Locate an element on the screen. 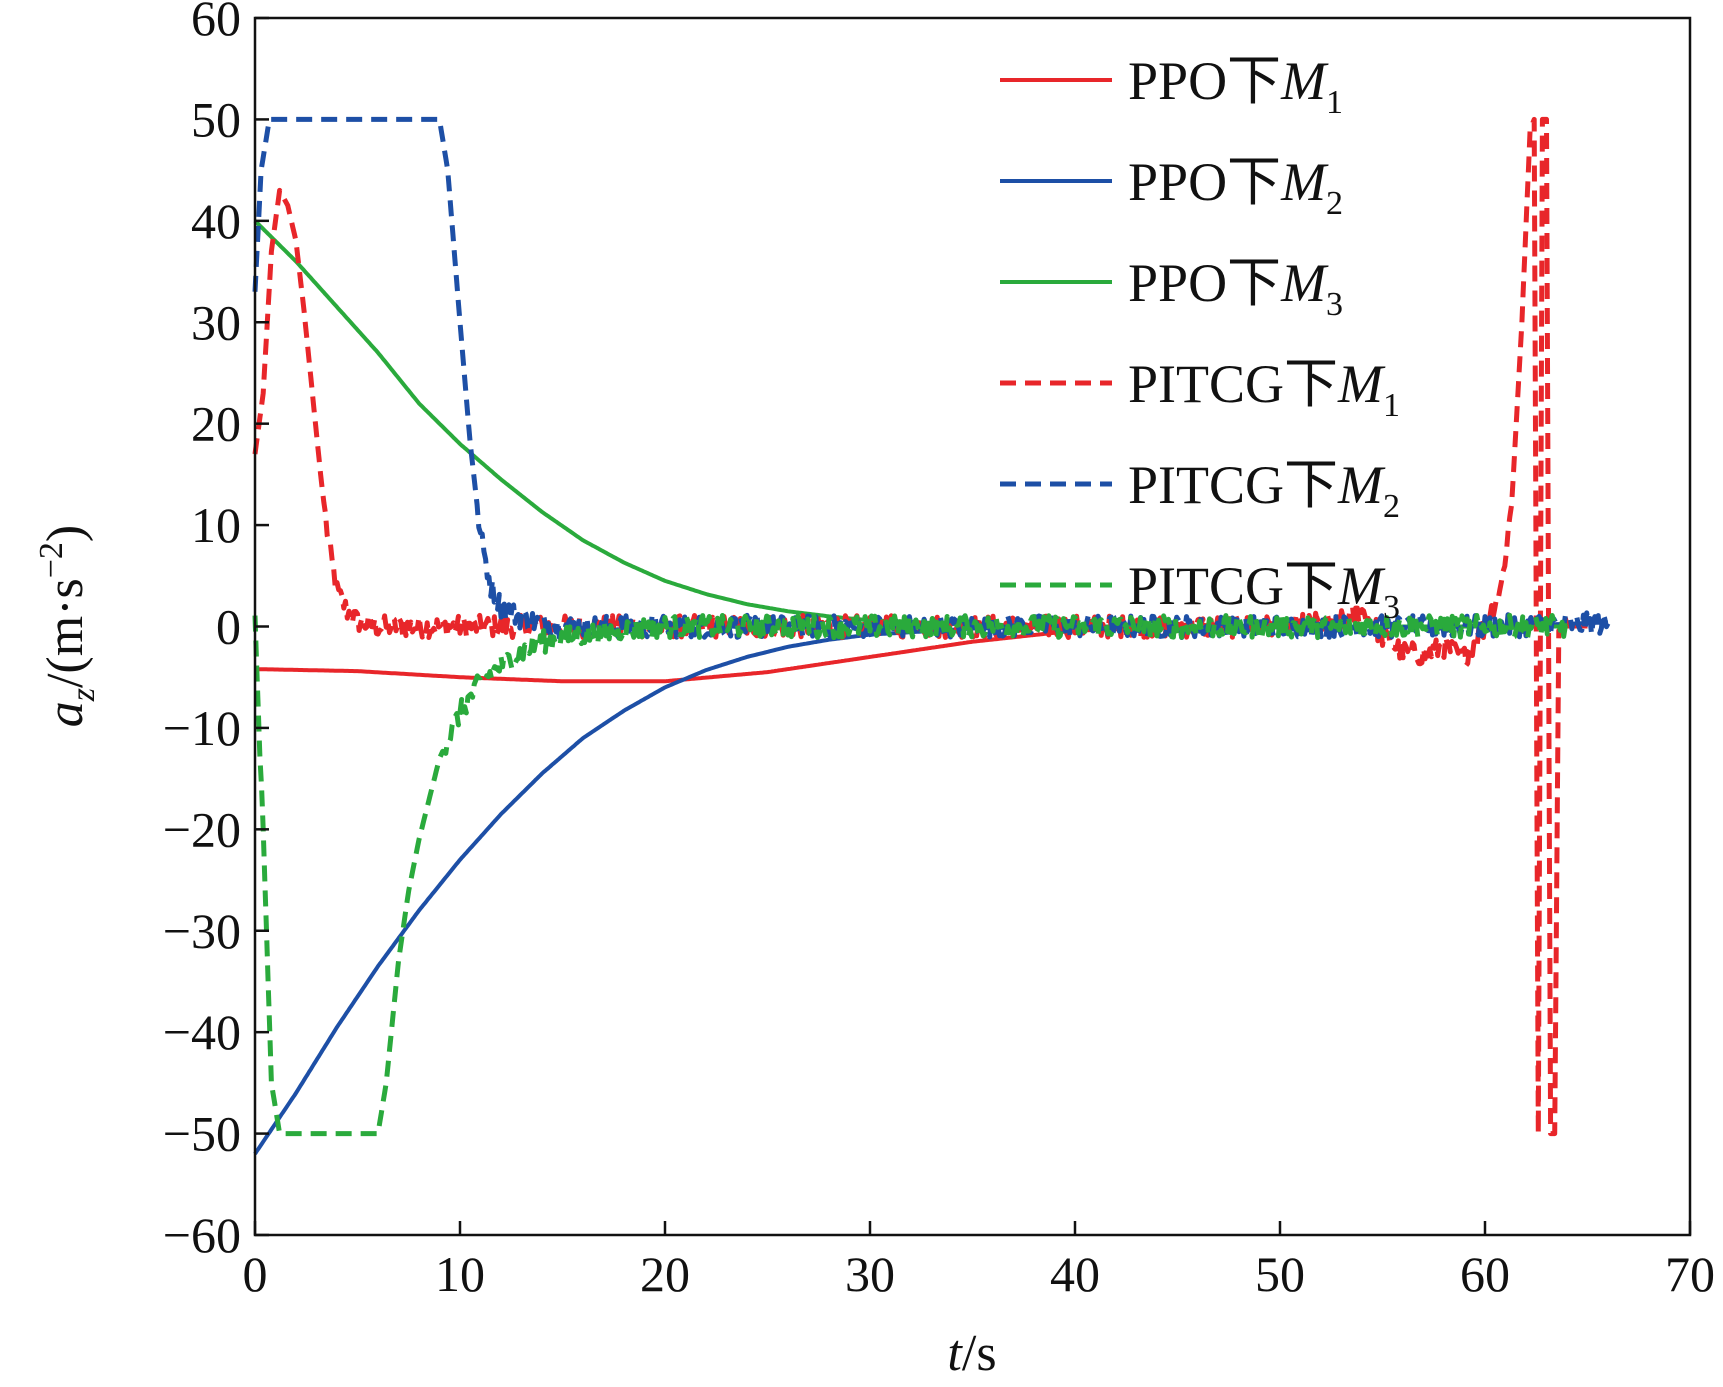 The width and height of the screenshot is (1723, 1387). x-tick-label: 10 is located at coordinates (460, 1274).